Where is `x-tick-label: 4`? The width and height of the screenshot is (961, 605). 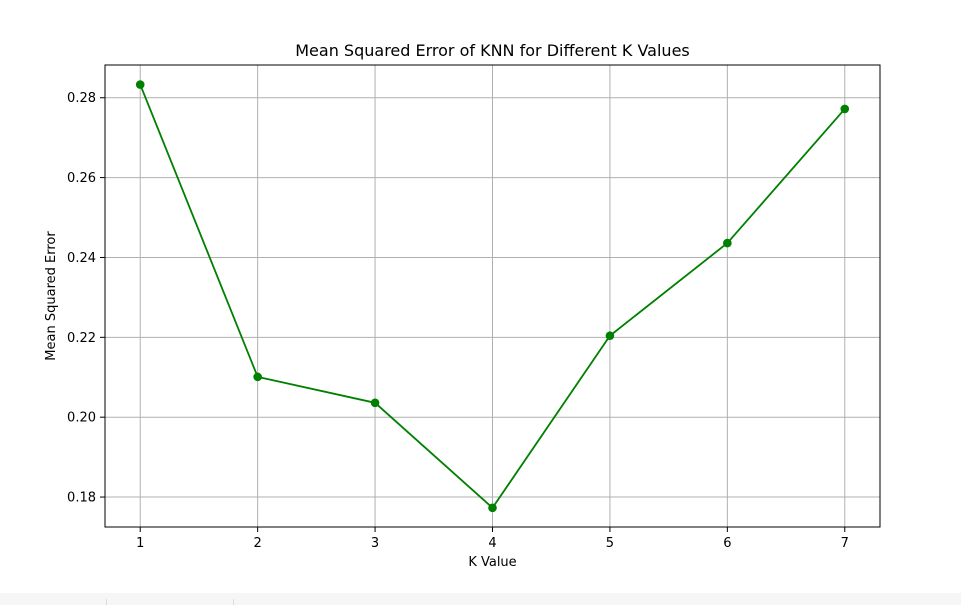
x-tick-label: 4 is located at coordinates (492, 543).